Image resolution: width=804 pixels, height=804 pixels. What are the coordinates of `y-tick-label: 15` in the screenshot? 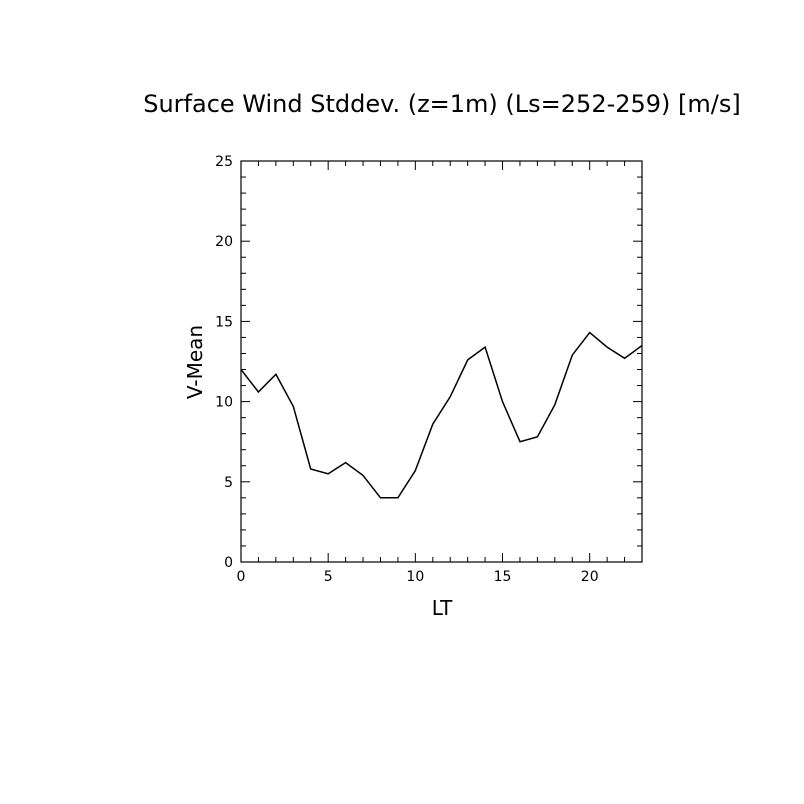 It's located at (224, 322).